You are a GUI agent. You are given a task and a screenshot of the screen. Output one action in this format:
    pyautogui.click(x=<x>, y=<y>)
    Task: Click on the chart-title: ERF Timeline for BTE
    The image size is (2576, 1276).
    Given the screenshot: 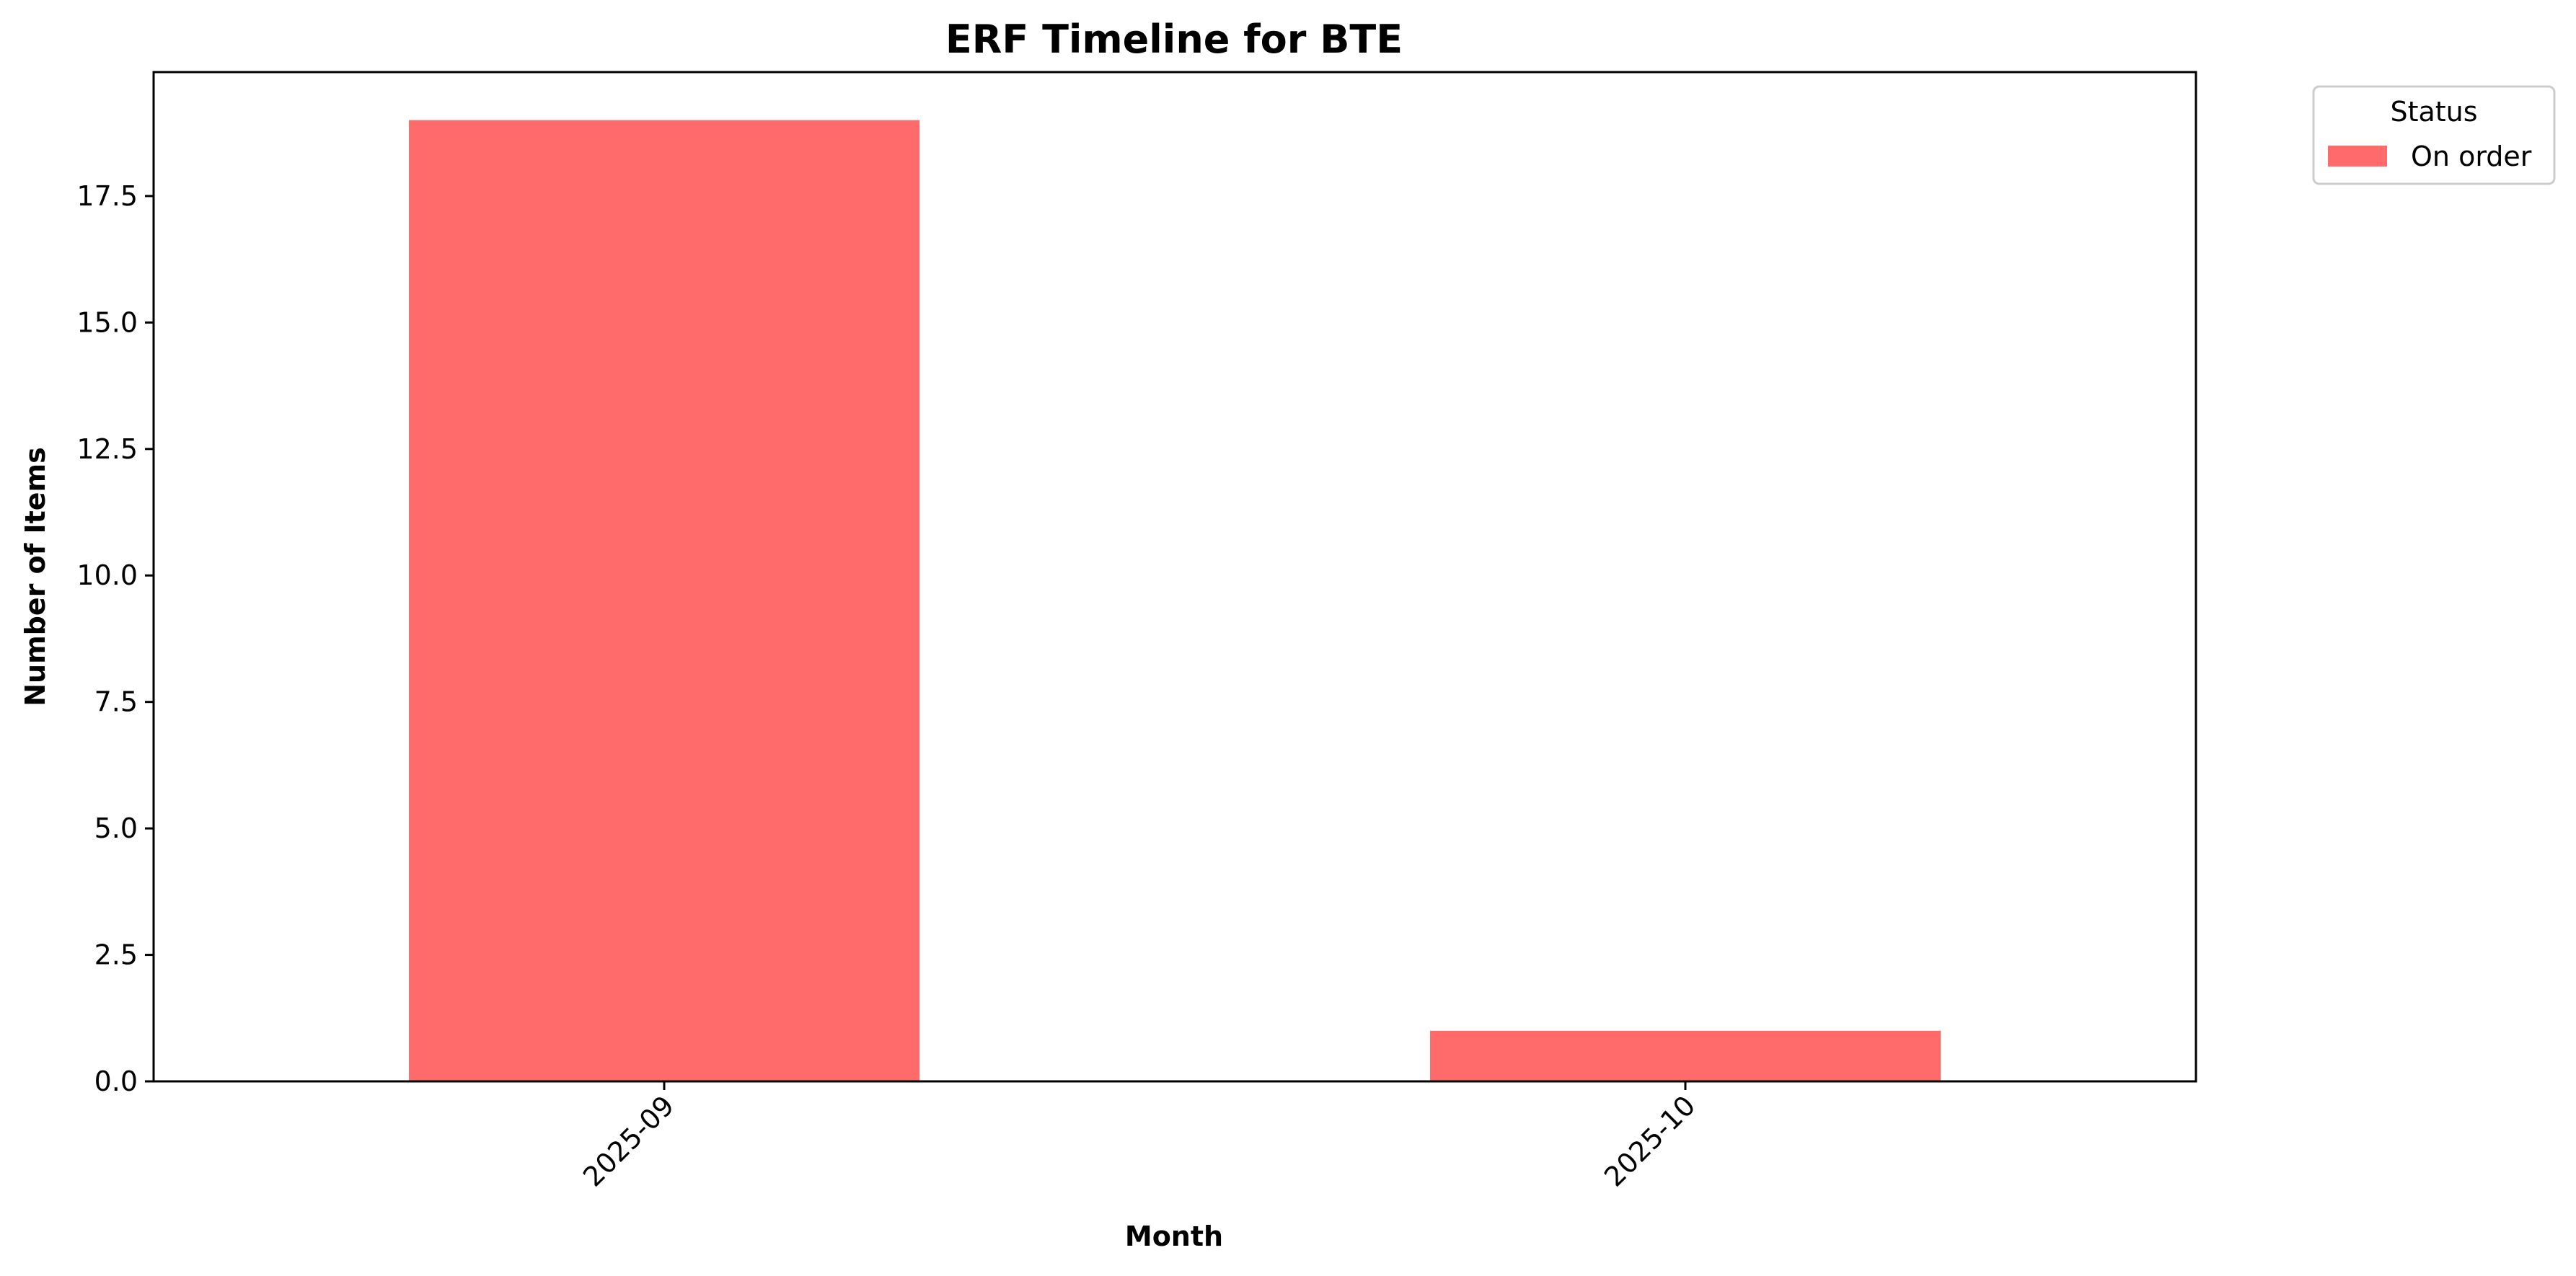 What is the action you would take?
    pyautogui.click(x=1174, y=39)
    